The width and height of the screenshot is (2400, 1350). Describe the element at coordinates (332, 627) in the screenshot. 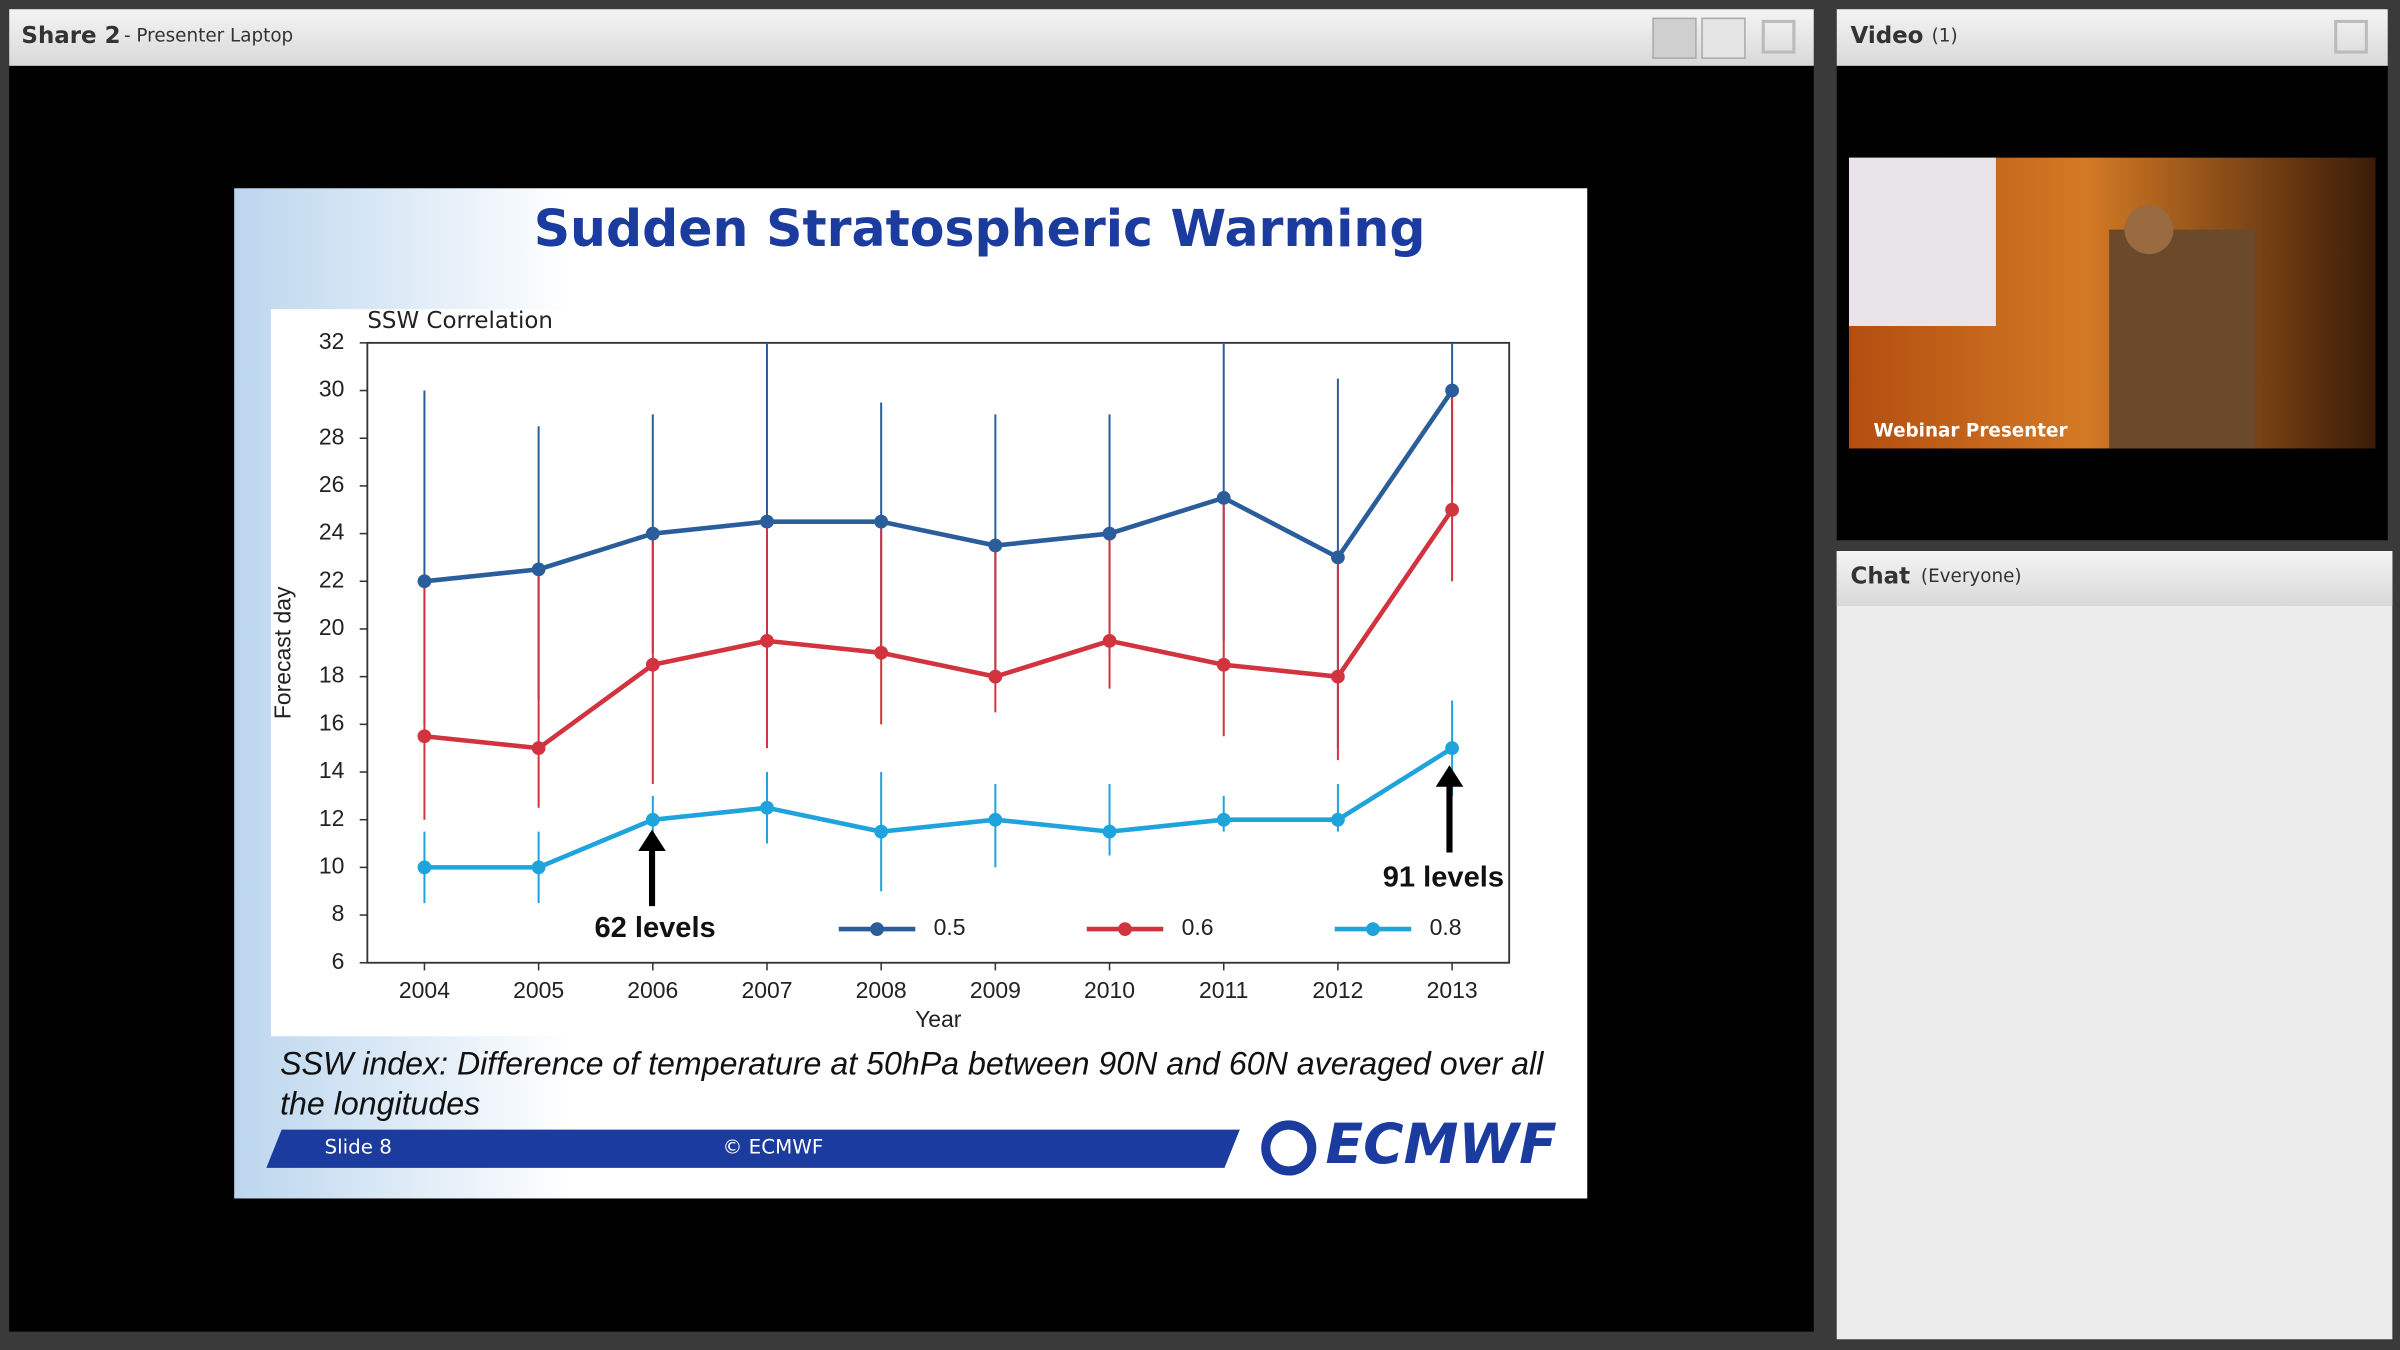

I see `y-tick-label: 20` at that location.